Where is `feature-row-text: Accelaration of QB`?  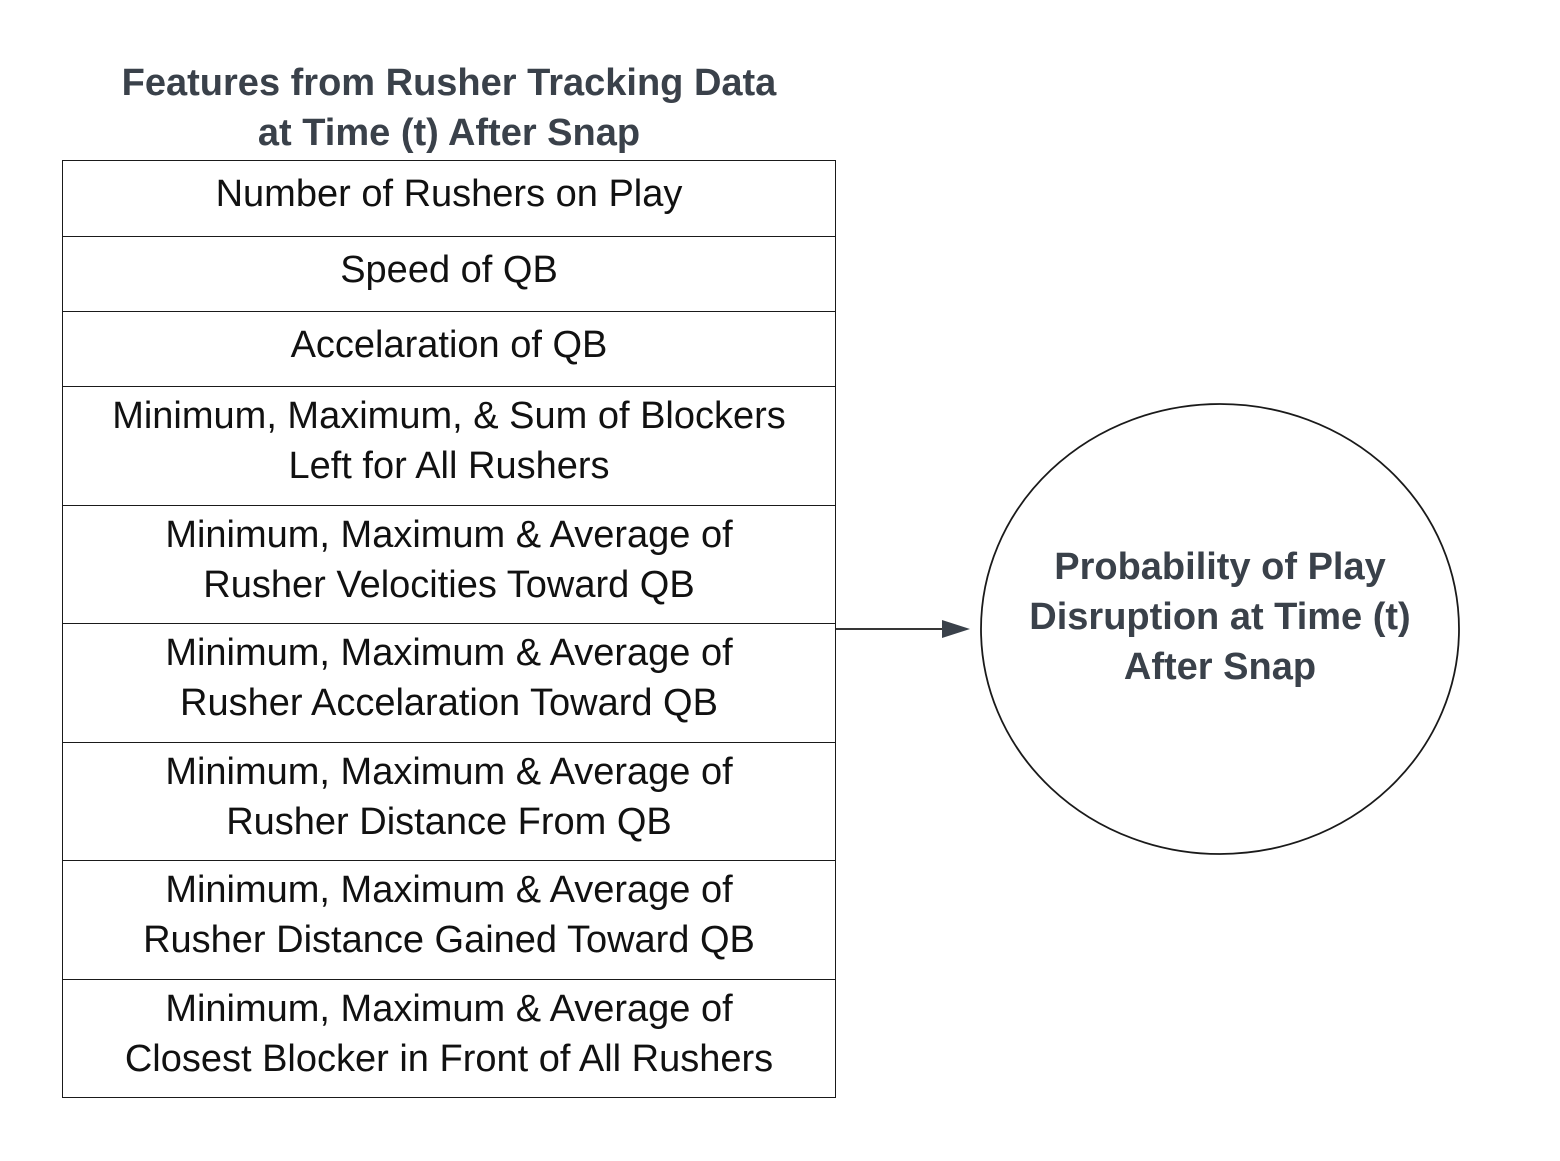
feature-row-text: Accelaration of QB is located at coordinates (449, 345).